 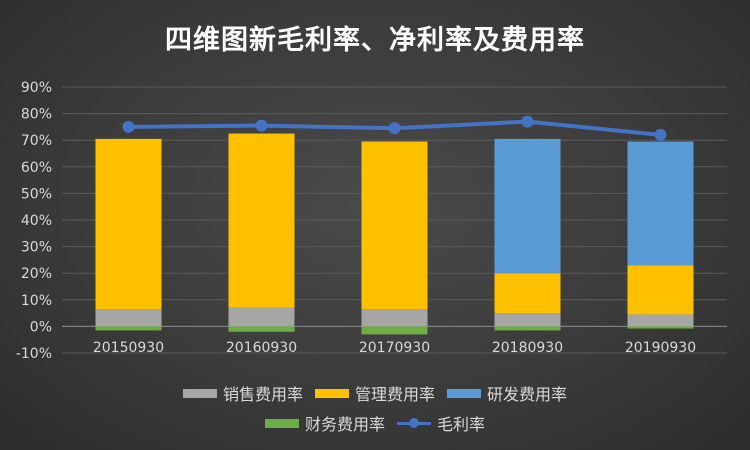 I want to click on legend-item-finance: 财务费用率, so click(x=324, y=423).